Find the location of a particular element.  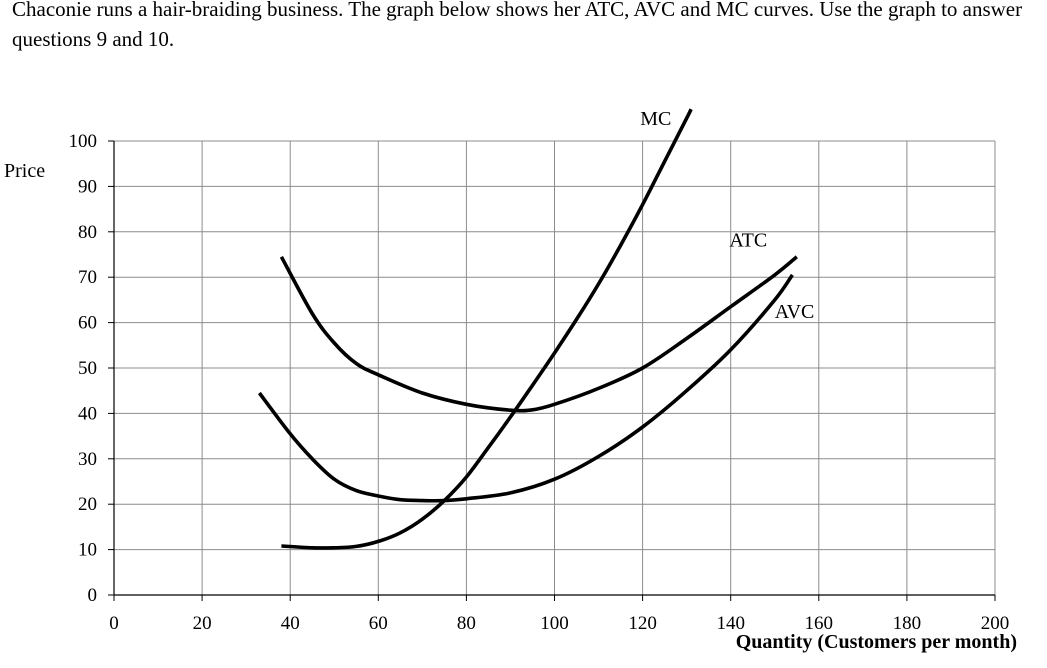

avc-label: AVC is located at coordinates (795, 312).